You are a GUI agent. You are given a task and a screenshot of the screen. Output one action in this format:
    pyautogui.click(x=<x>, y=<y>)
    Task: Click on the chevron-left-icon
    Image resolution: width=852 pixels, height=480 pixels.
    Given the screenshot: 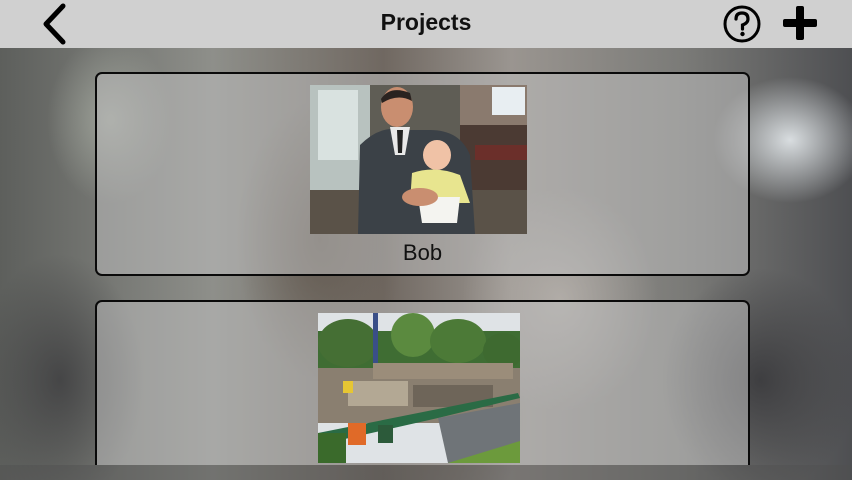 What is the action you would take?
    pyautogui.click(x=54, y=24)
    